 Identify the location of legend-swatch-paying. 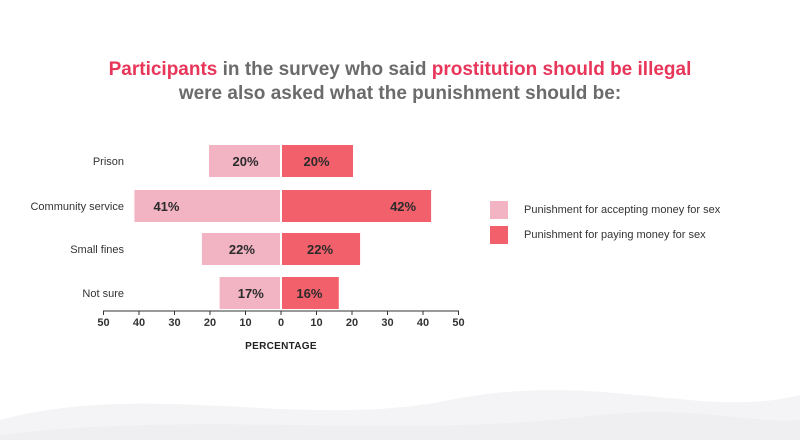
(499, 234).